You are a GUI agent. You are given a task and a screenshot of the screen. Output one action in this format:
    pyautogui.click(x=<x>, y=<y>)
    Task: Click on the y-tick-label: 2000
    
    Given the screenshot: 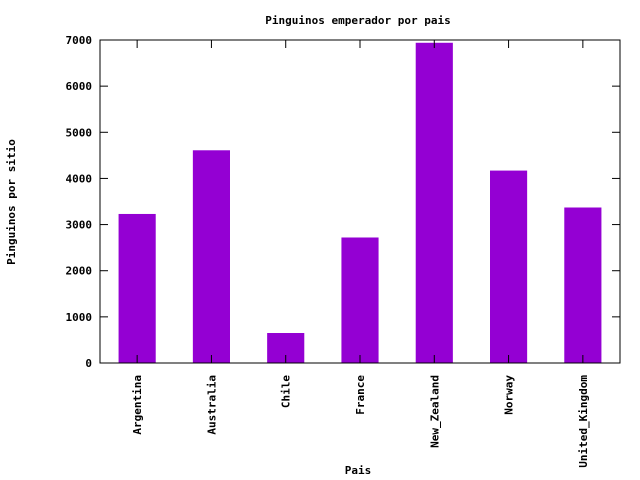 What is the action you would take?
    pyautogui.click(x=79, y=271)
    